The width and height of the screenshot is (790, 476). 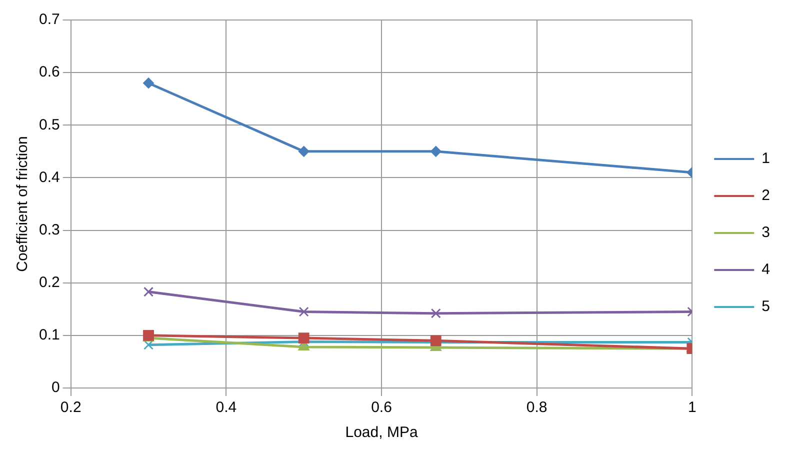 I want to click on y-tick-label: 0.6, so click(x=49, y=72).